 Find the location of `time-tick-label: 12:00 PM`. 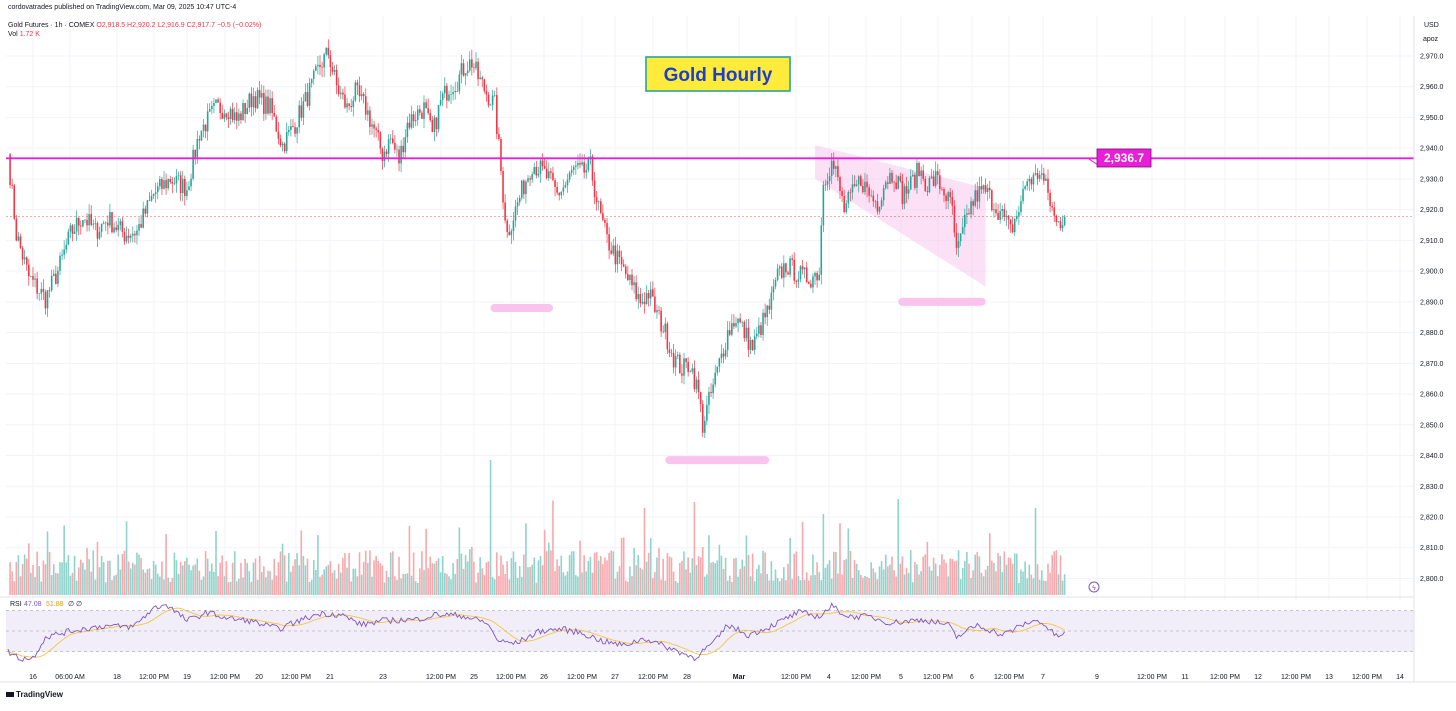

time-tick-label: 12:00 PM is located at coordinates (1225, 677).